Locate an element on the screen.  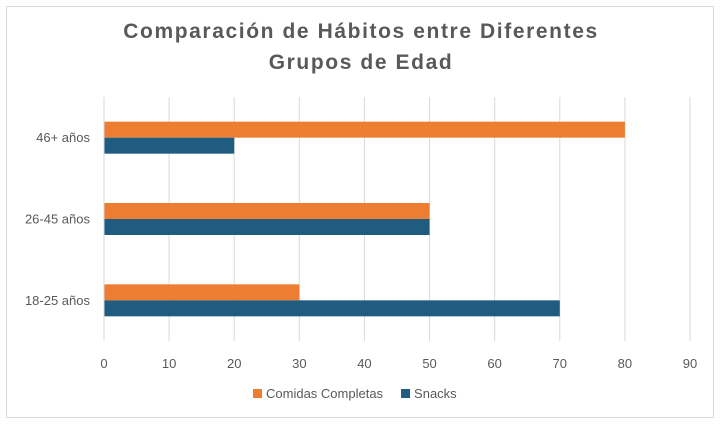
legend-label-comidas-completas: Comidas Completas is located at coordinates (325, 393).